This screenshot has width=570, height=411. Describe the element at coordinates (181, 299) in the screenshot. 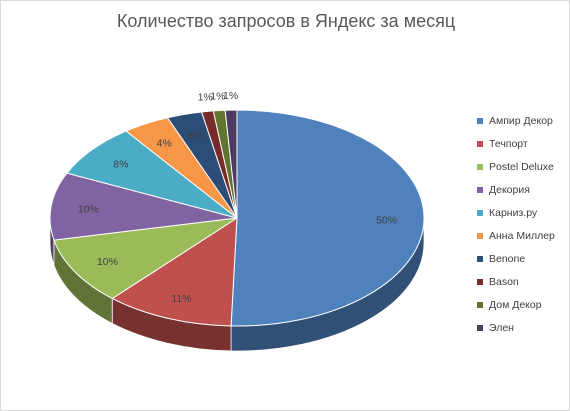

I see `data-label-течпорт: 11%` at that location.